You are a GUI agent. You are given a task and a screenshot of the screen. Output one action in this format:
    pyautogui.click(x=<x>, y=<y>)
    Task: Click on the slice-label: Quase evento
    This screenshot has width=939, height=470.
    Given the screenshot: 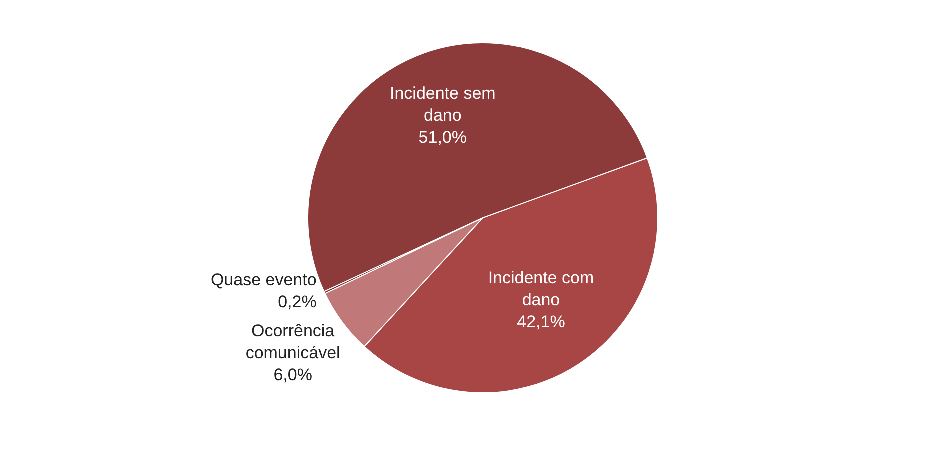 What is the action you would take?
    pyautogui.click(x=263, y=280)
    